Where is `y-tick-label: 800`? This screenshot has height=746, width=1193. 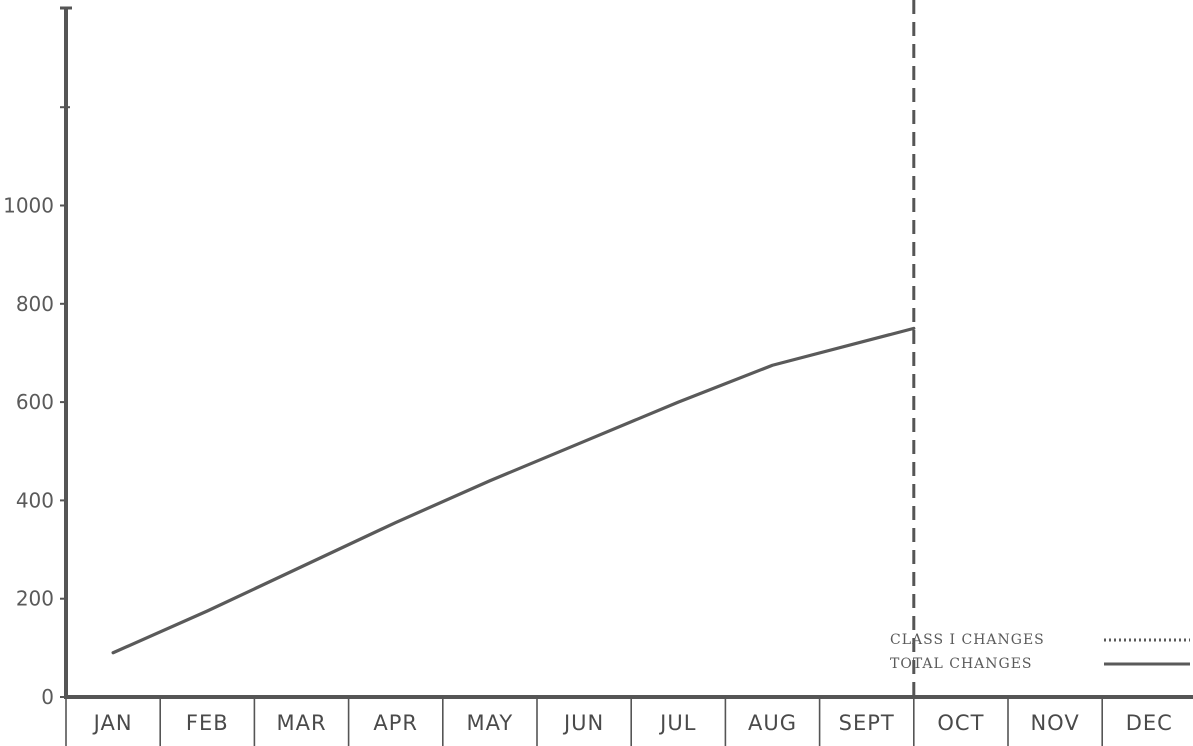
y-tick-label: 800 is located at coordinates (35, 304).